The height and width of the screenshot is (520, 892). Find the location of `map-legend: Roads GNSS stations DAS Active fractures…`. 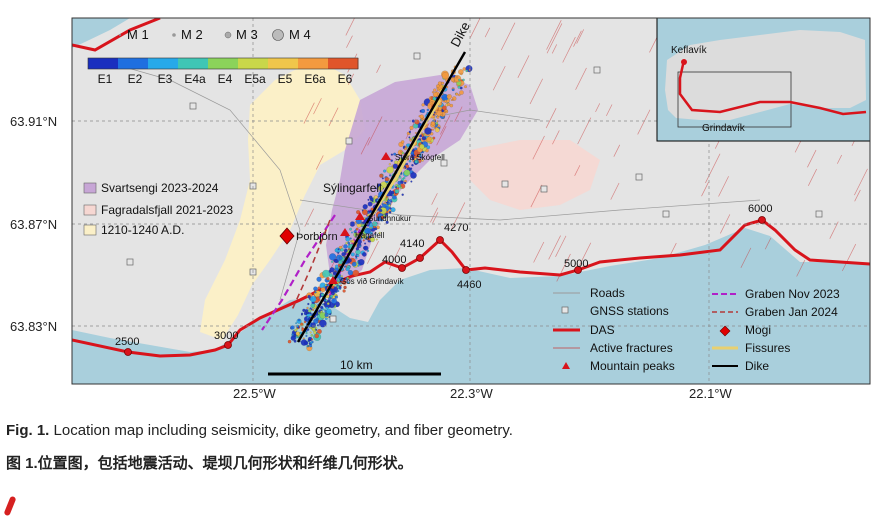

map-legend: Roads GNSS stations DAS Active fractures… is located at coordinates (696, 329).